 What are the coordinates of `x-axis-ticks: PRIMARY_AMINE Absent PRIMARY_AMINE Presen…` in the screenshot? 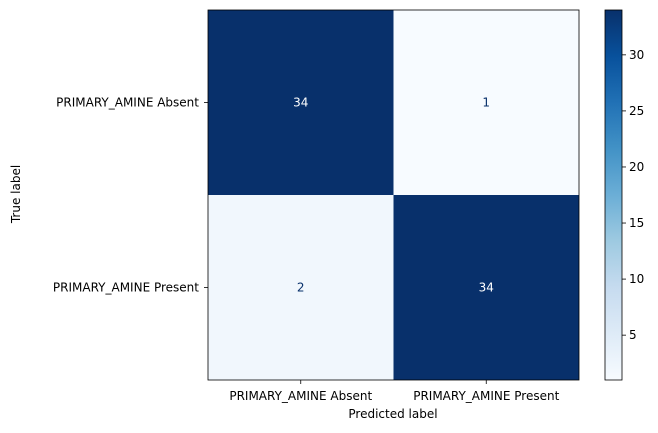 It's located at (394, 391).